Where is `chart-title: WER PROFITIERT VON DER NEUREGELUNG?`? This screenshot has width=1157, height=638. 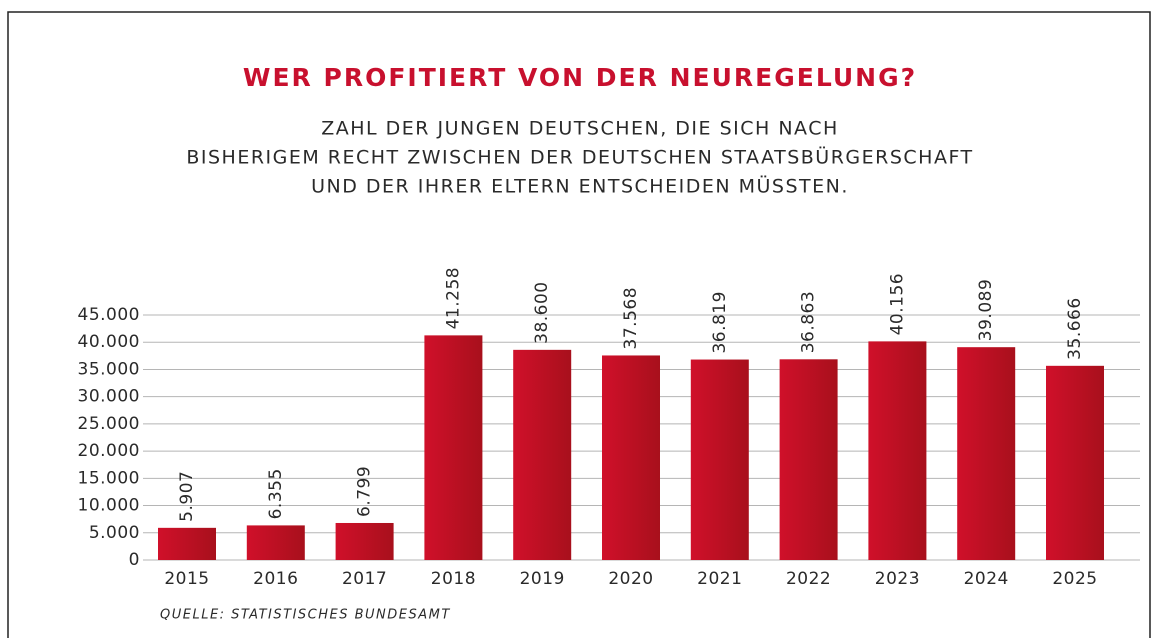 chart-title: WER PROFITIERT VON DER NEUREGELUNG? is located at coordinates (580, 77).